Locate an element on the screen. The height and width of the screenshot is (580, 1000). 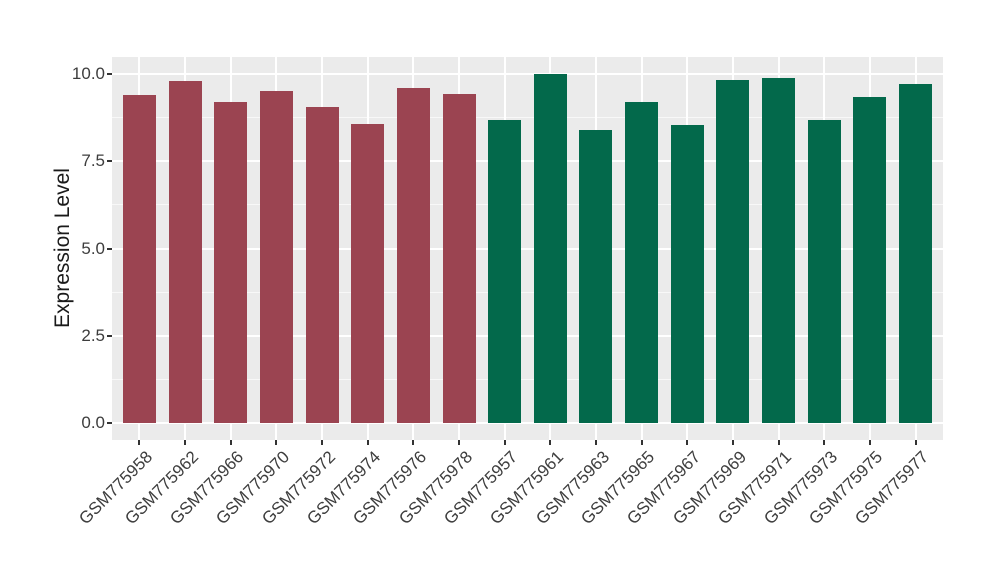
bar-GSM775973 is located at coordinates (824, 271).